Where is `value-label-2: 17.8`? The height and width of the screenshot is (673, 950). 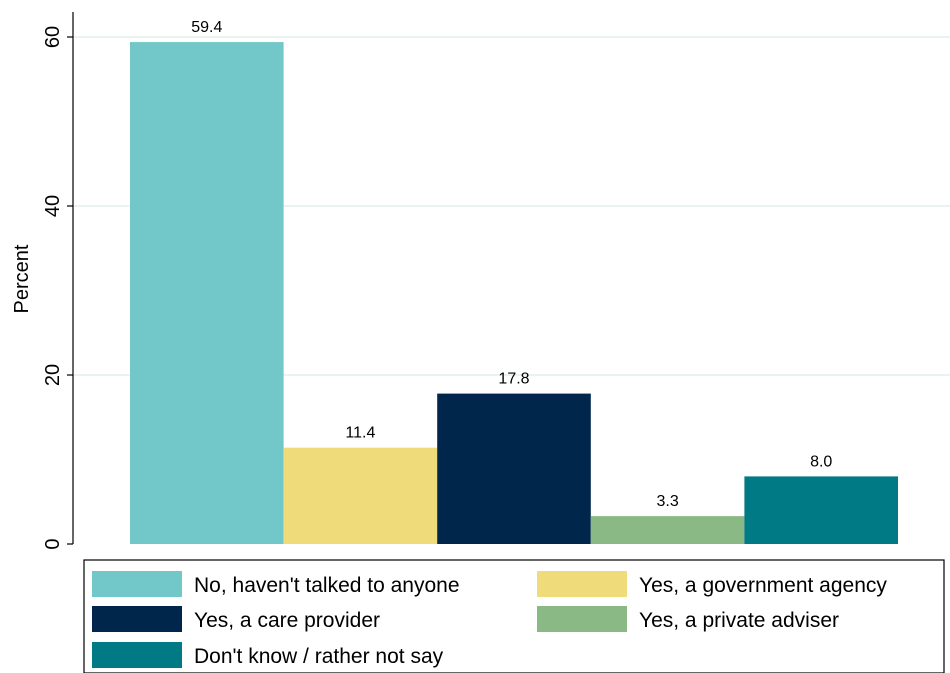
value-label-2: 17.8 is located at coordinates (513, 379).